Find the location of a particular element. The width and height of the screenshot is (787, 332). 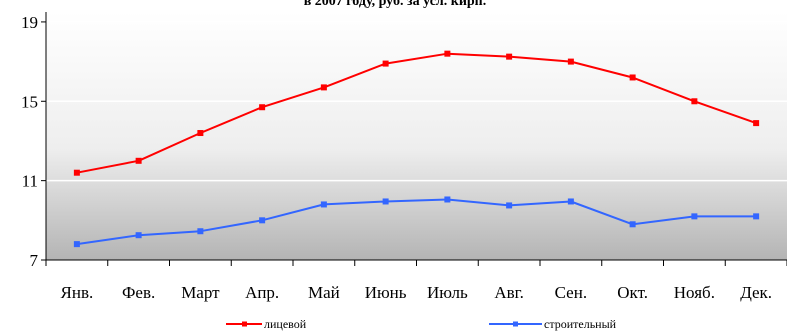

legend-item-stroitelny: строительный is located at coordinates (553, 324).